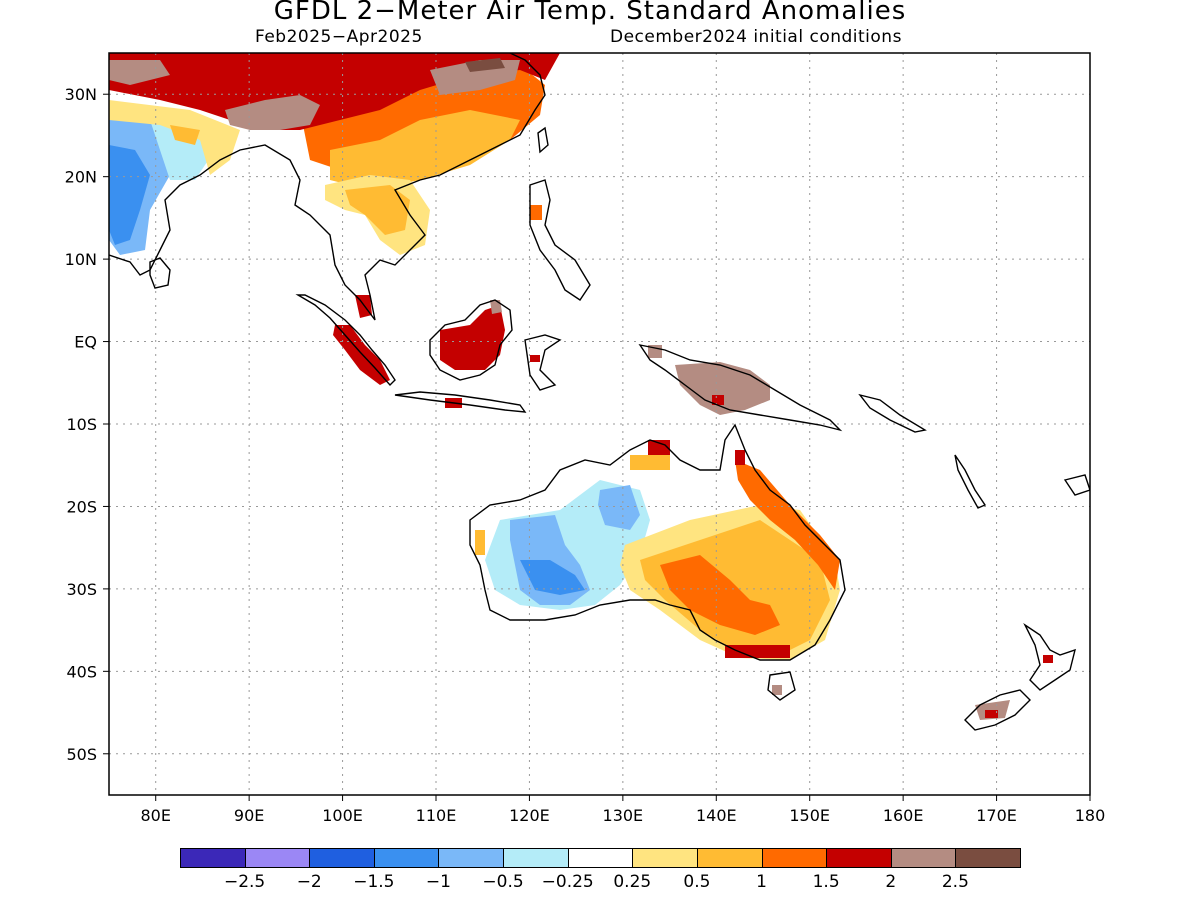 The height and width of the screenshot is (900, 1200). Describe the element at coordinates (339, 37) in the screenshot. I see `forecast-period: Feb2025−Apr2025` at that location.